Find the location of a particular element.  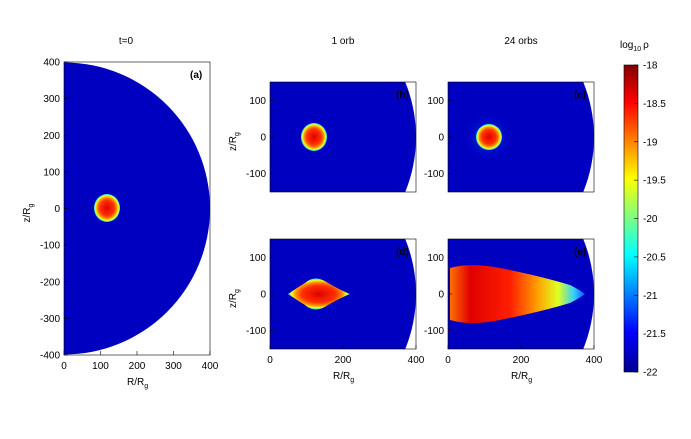

colorbar-tick-label: -19 is located at coordinates (650, 142).